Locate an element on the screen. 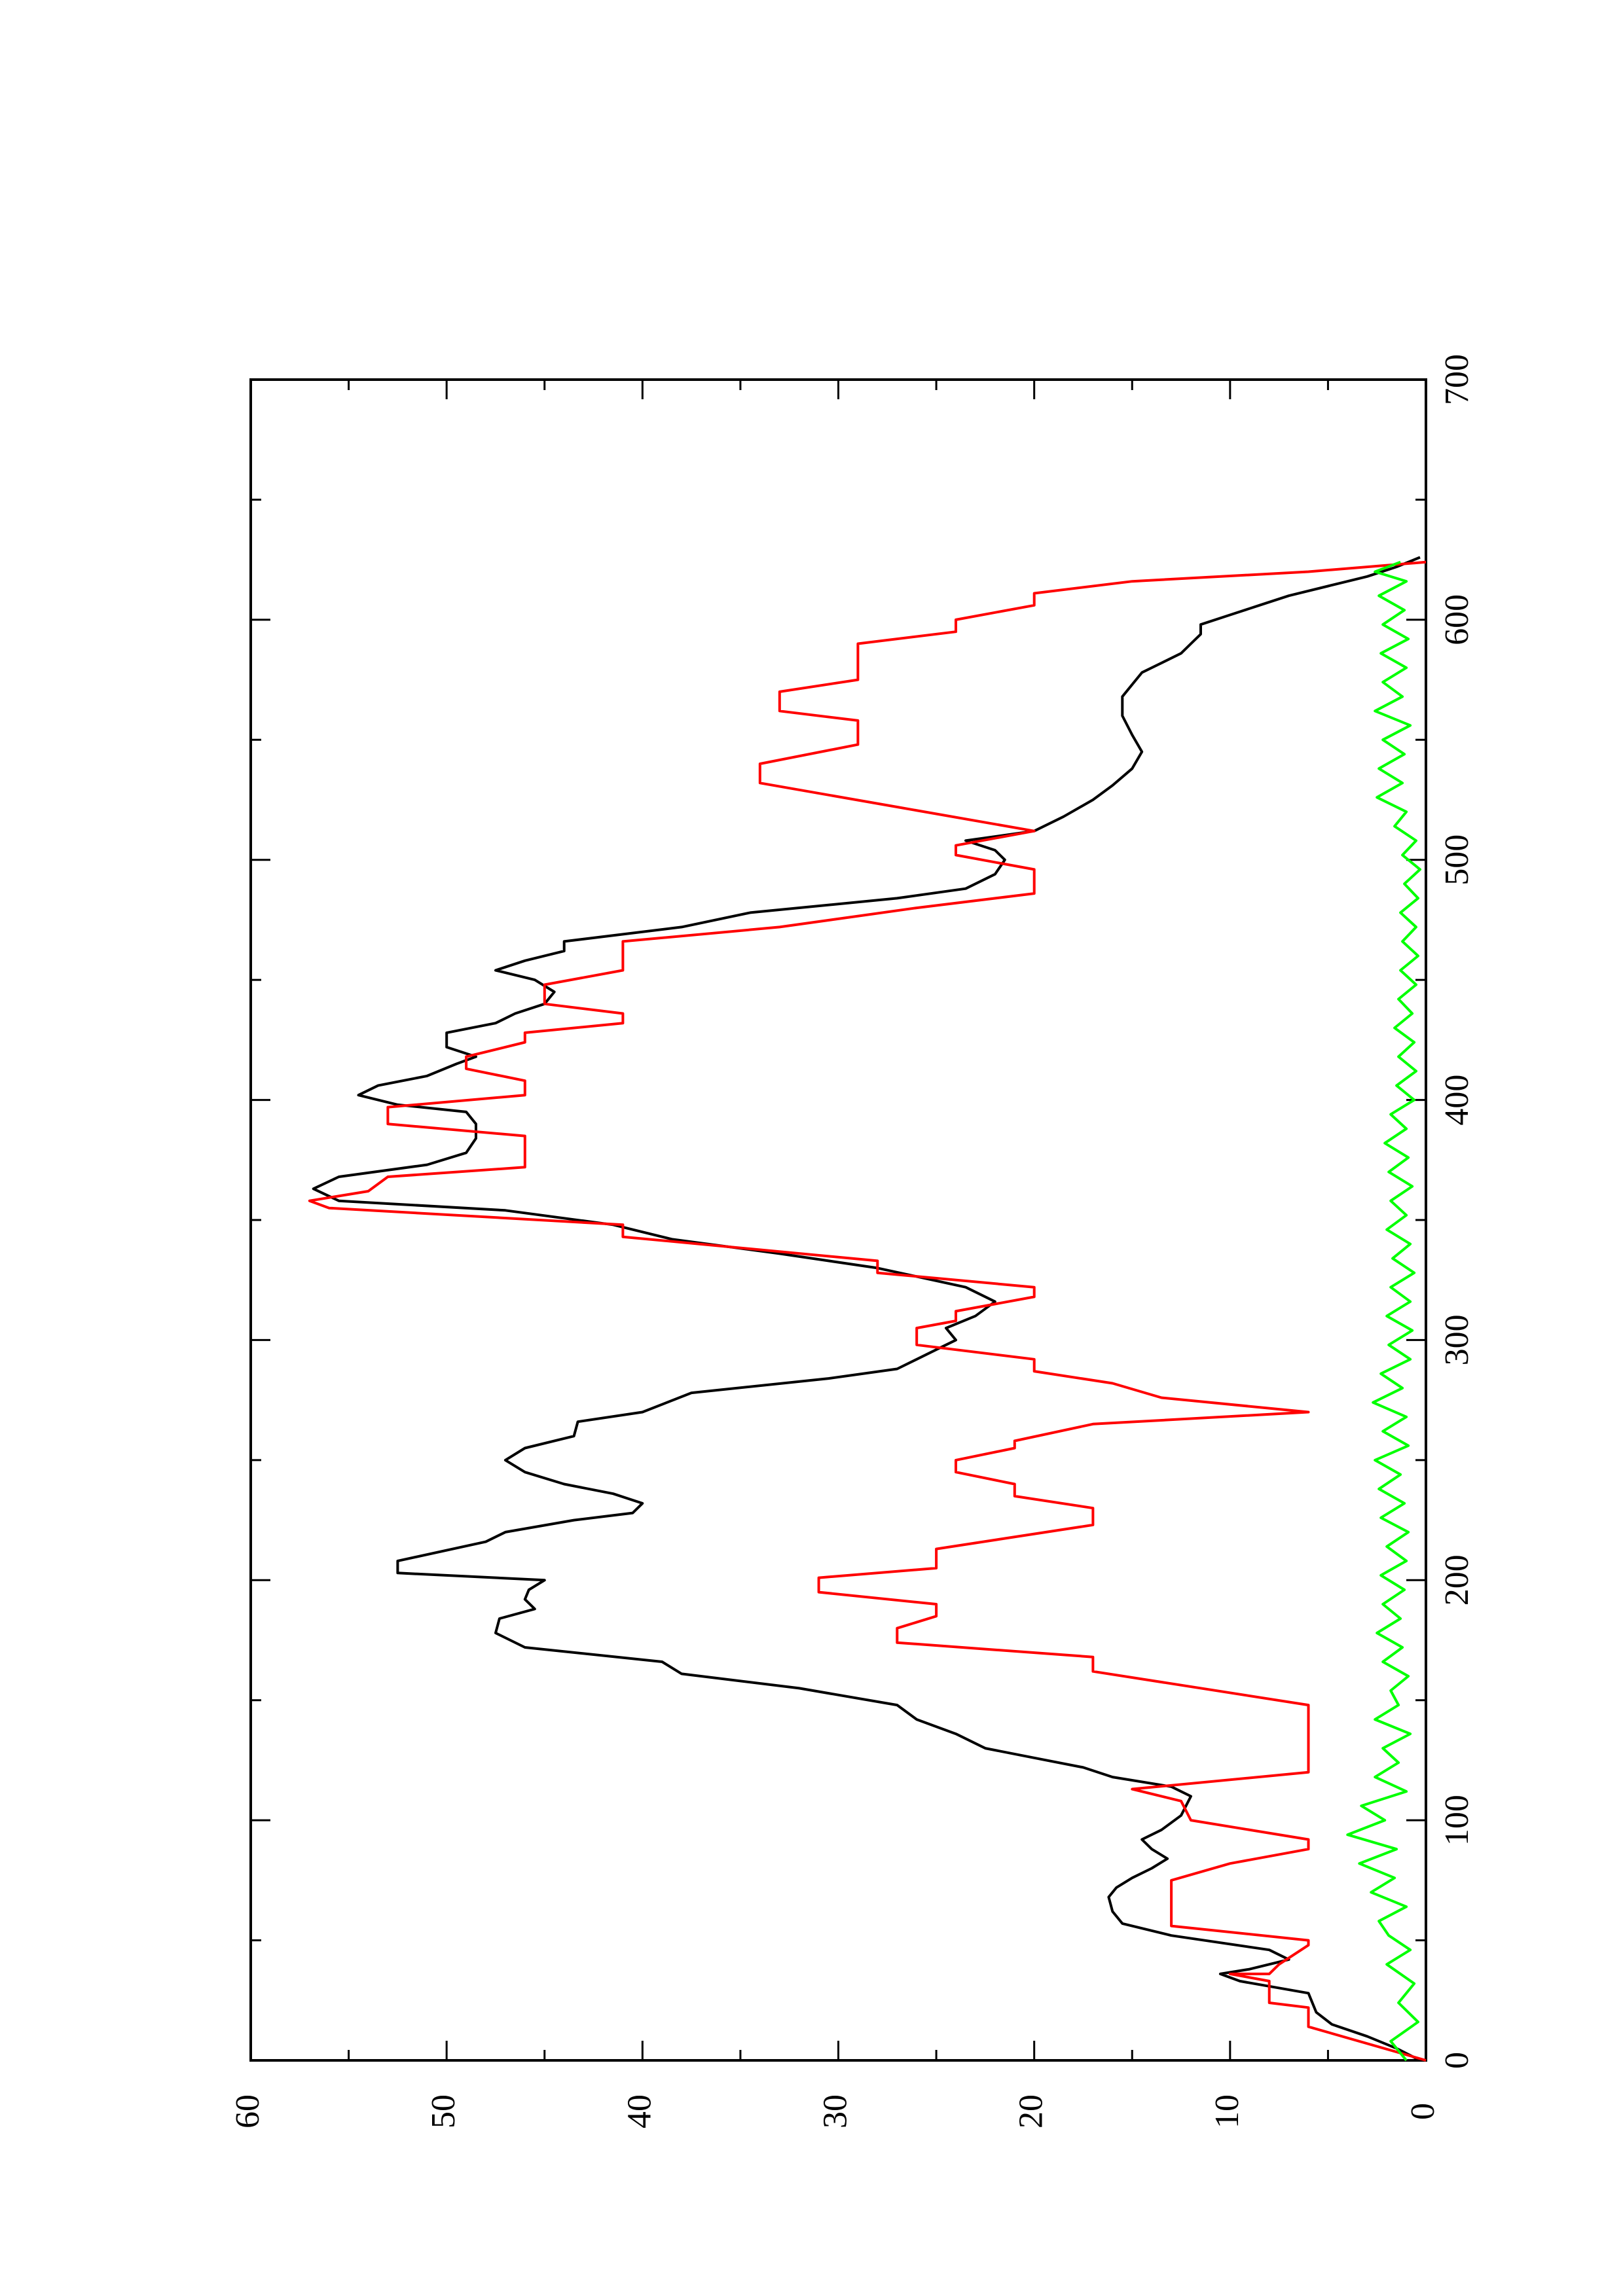  x-tick-label: 100 is located at coordinates (1457, 1820).